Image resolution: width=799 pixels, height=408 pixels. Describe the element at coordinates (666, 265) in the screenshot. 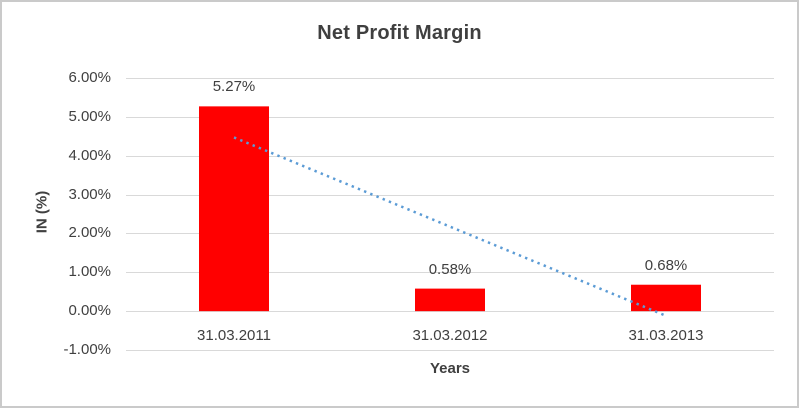

I see `data-label: 0.68%` at that location.